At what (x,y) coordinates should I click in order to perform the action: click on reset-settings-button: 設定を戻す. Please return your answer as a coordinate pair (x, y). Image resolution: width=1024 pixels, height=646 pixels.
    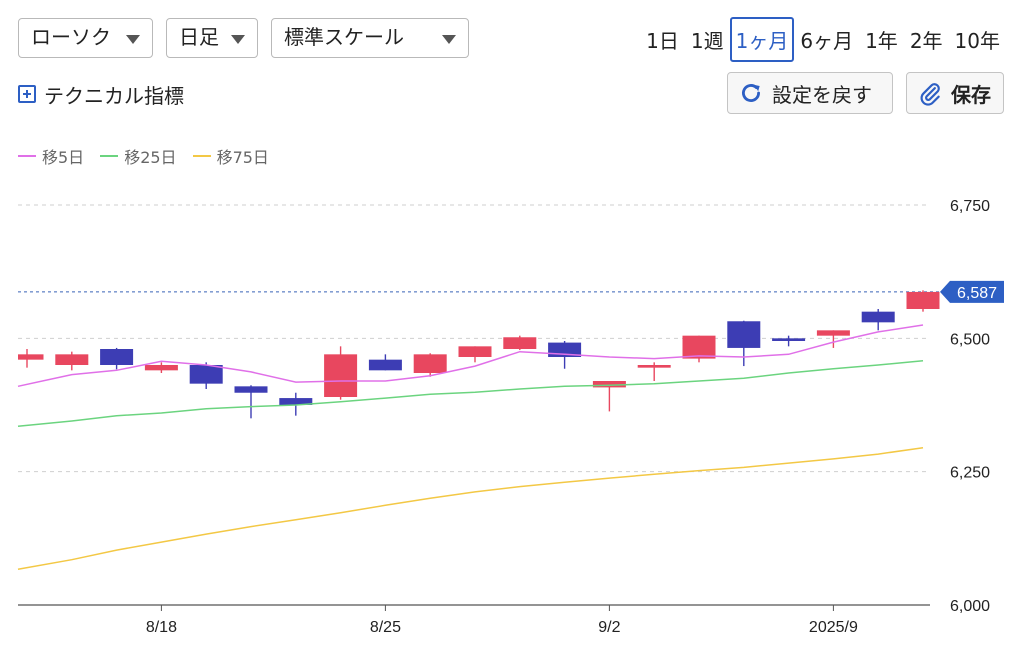
    Looking at the image, I should click on (810, 93).